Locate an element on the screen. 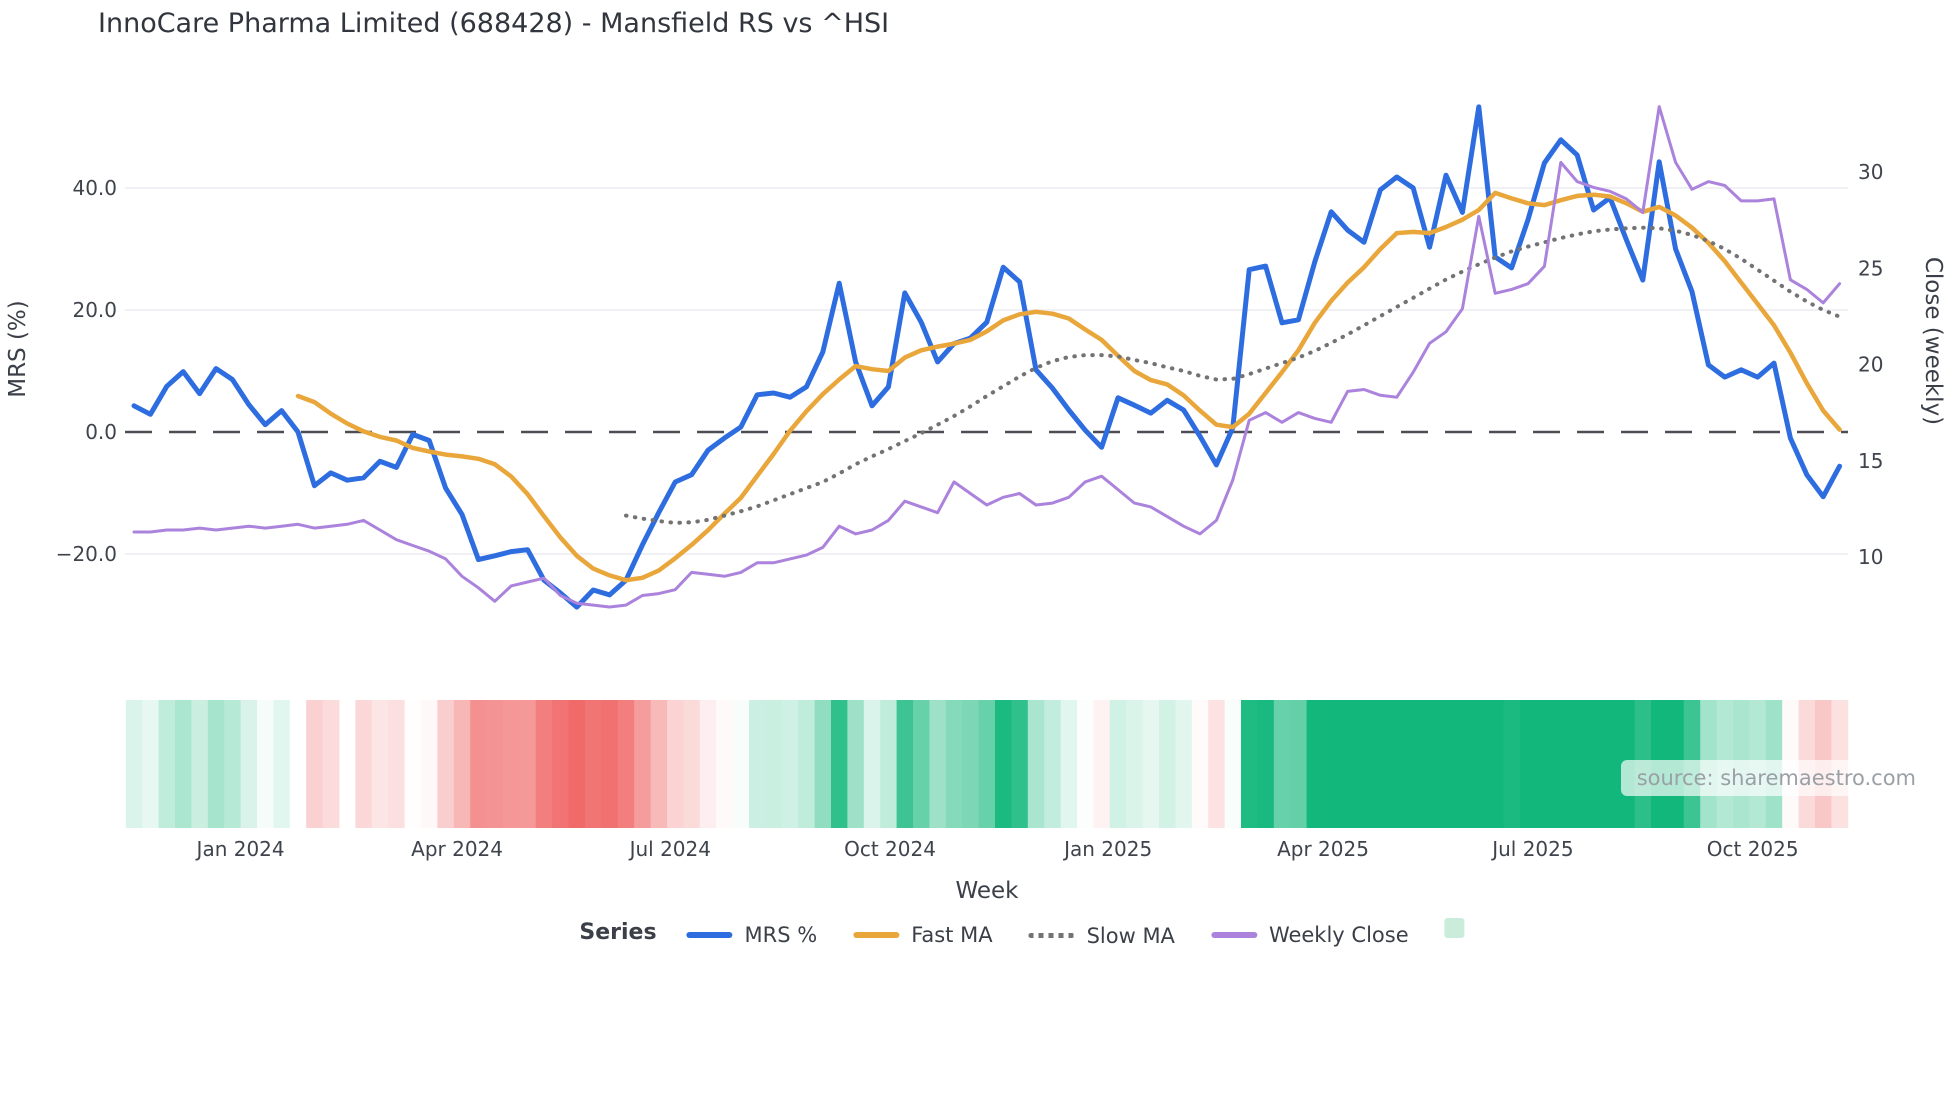 This screenshot has width=1960, height=1102. source-attribution: source: sharemaestro.com is located at coordinates (1776, 778).